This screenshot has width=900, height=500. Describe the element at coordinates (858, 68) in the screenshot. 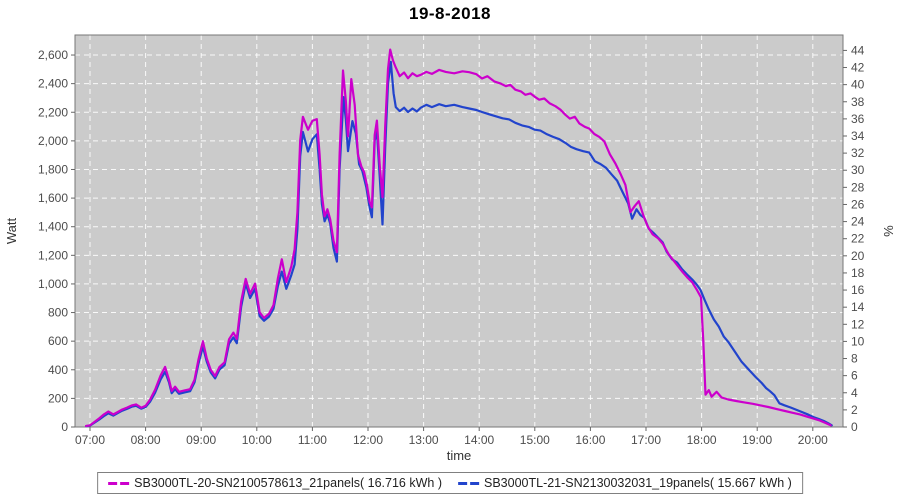

I see `y2-axis-tick-label: 42` at that location.